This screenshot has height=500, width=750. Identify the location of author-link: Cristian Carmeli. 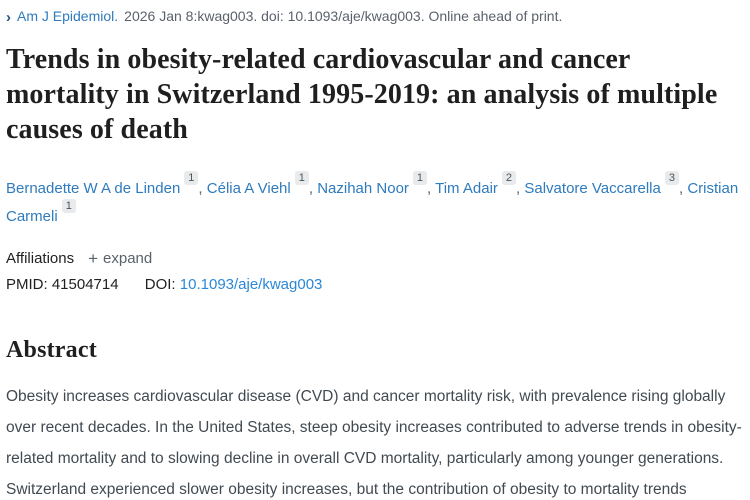
(372, 202).